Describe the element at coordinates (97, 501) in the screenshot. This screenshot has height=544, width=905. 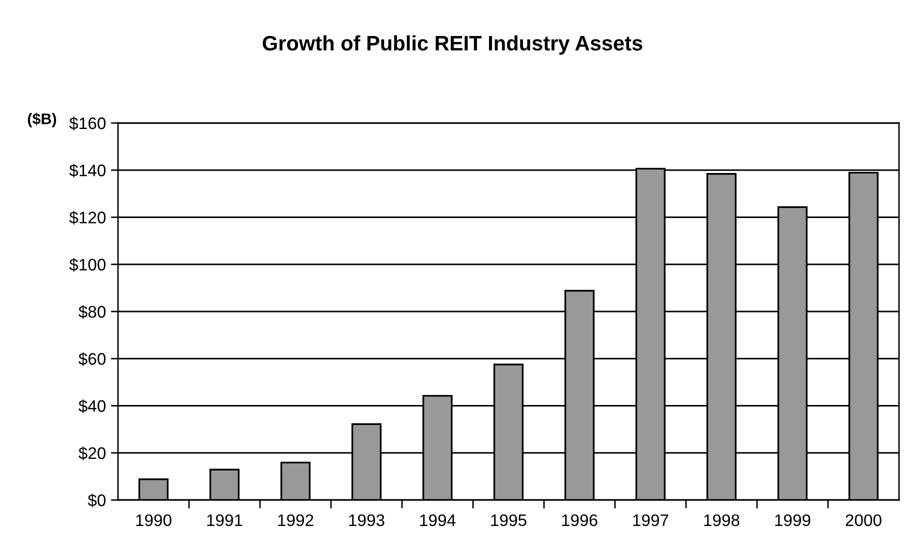
I see `y-tick-label: $0` at that location.